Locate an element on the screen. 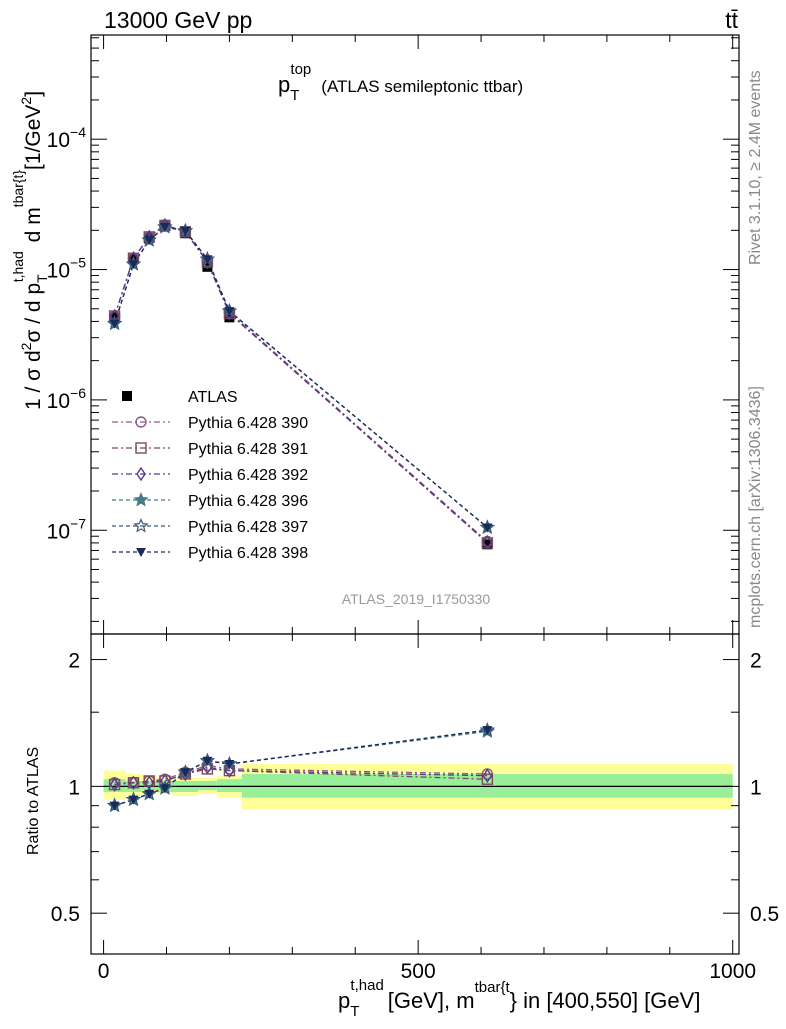 This screenshot has height=1029, width=786. legend-label: Pythia 6.428 390 is located at coordinates (248, 423).